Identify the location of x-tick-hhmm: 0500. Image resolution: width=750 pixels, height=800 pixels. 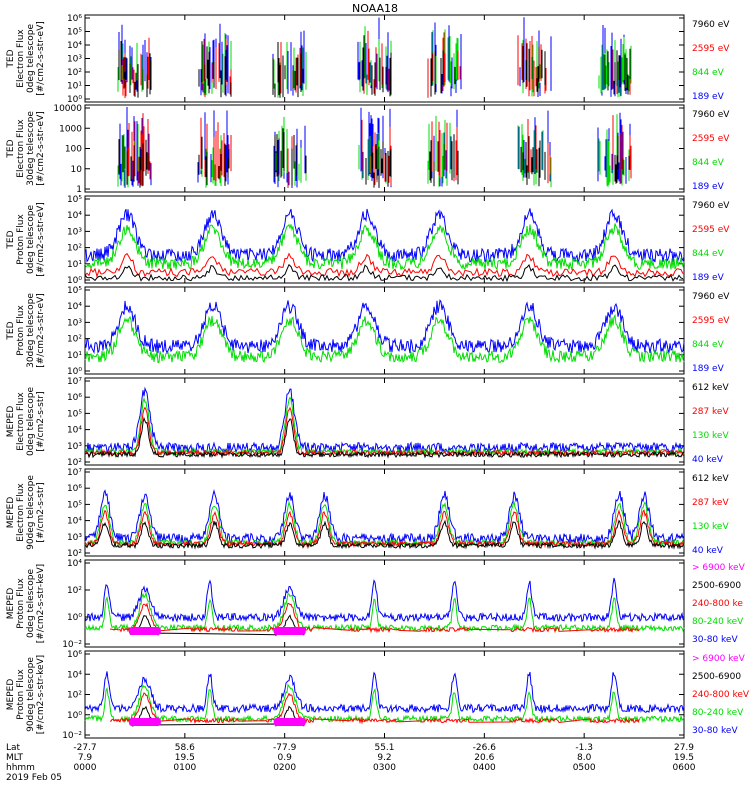
(584, 768).